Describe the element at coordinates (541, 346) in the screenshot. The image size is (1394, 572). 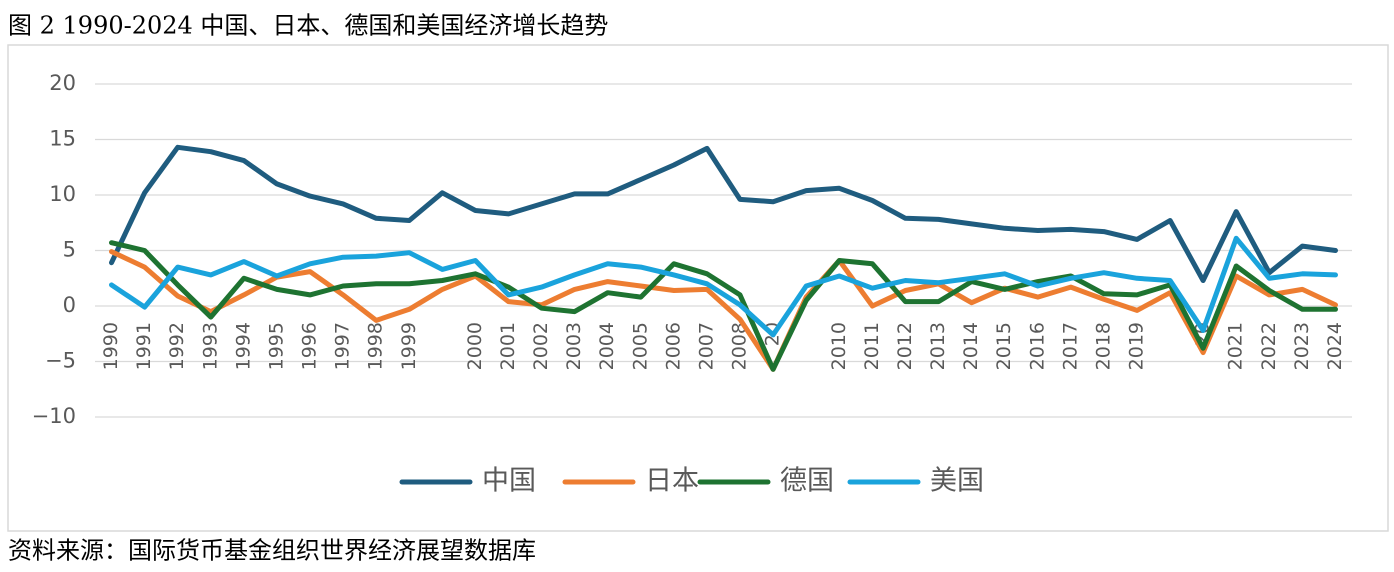
I see `x-tick-label: 2002` at that location.